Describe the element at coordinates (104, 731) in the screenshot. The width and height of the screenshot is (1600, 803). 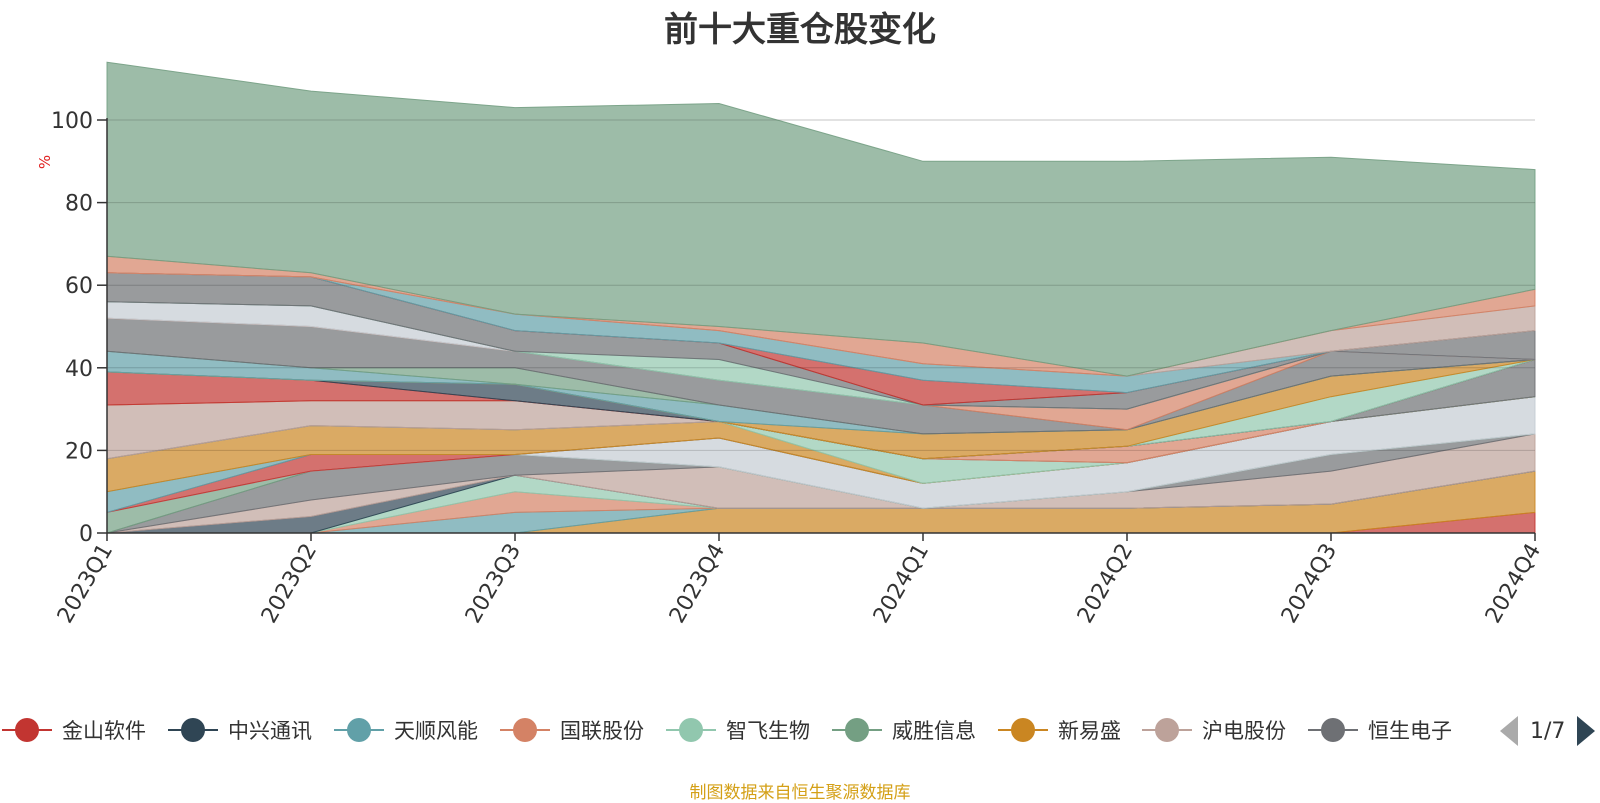
I see `legend-label: 金山软件` at that location.